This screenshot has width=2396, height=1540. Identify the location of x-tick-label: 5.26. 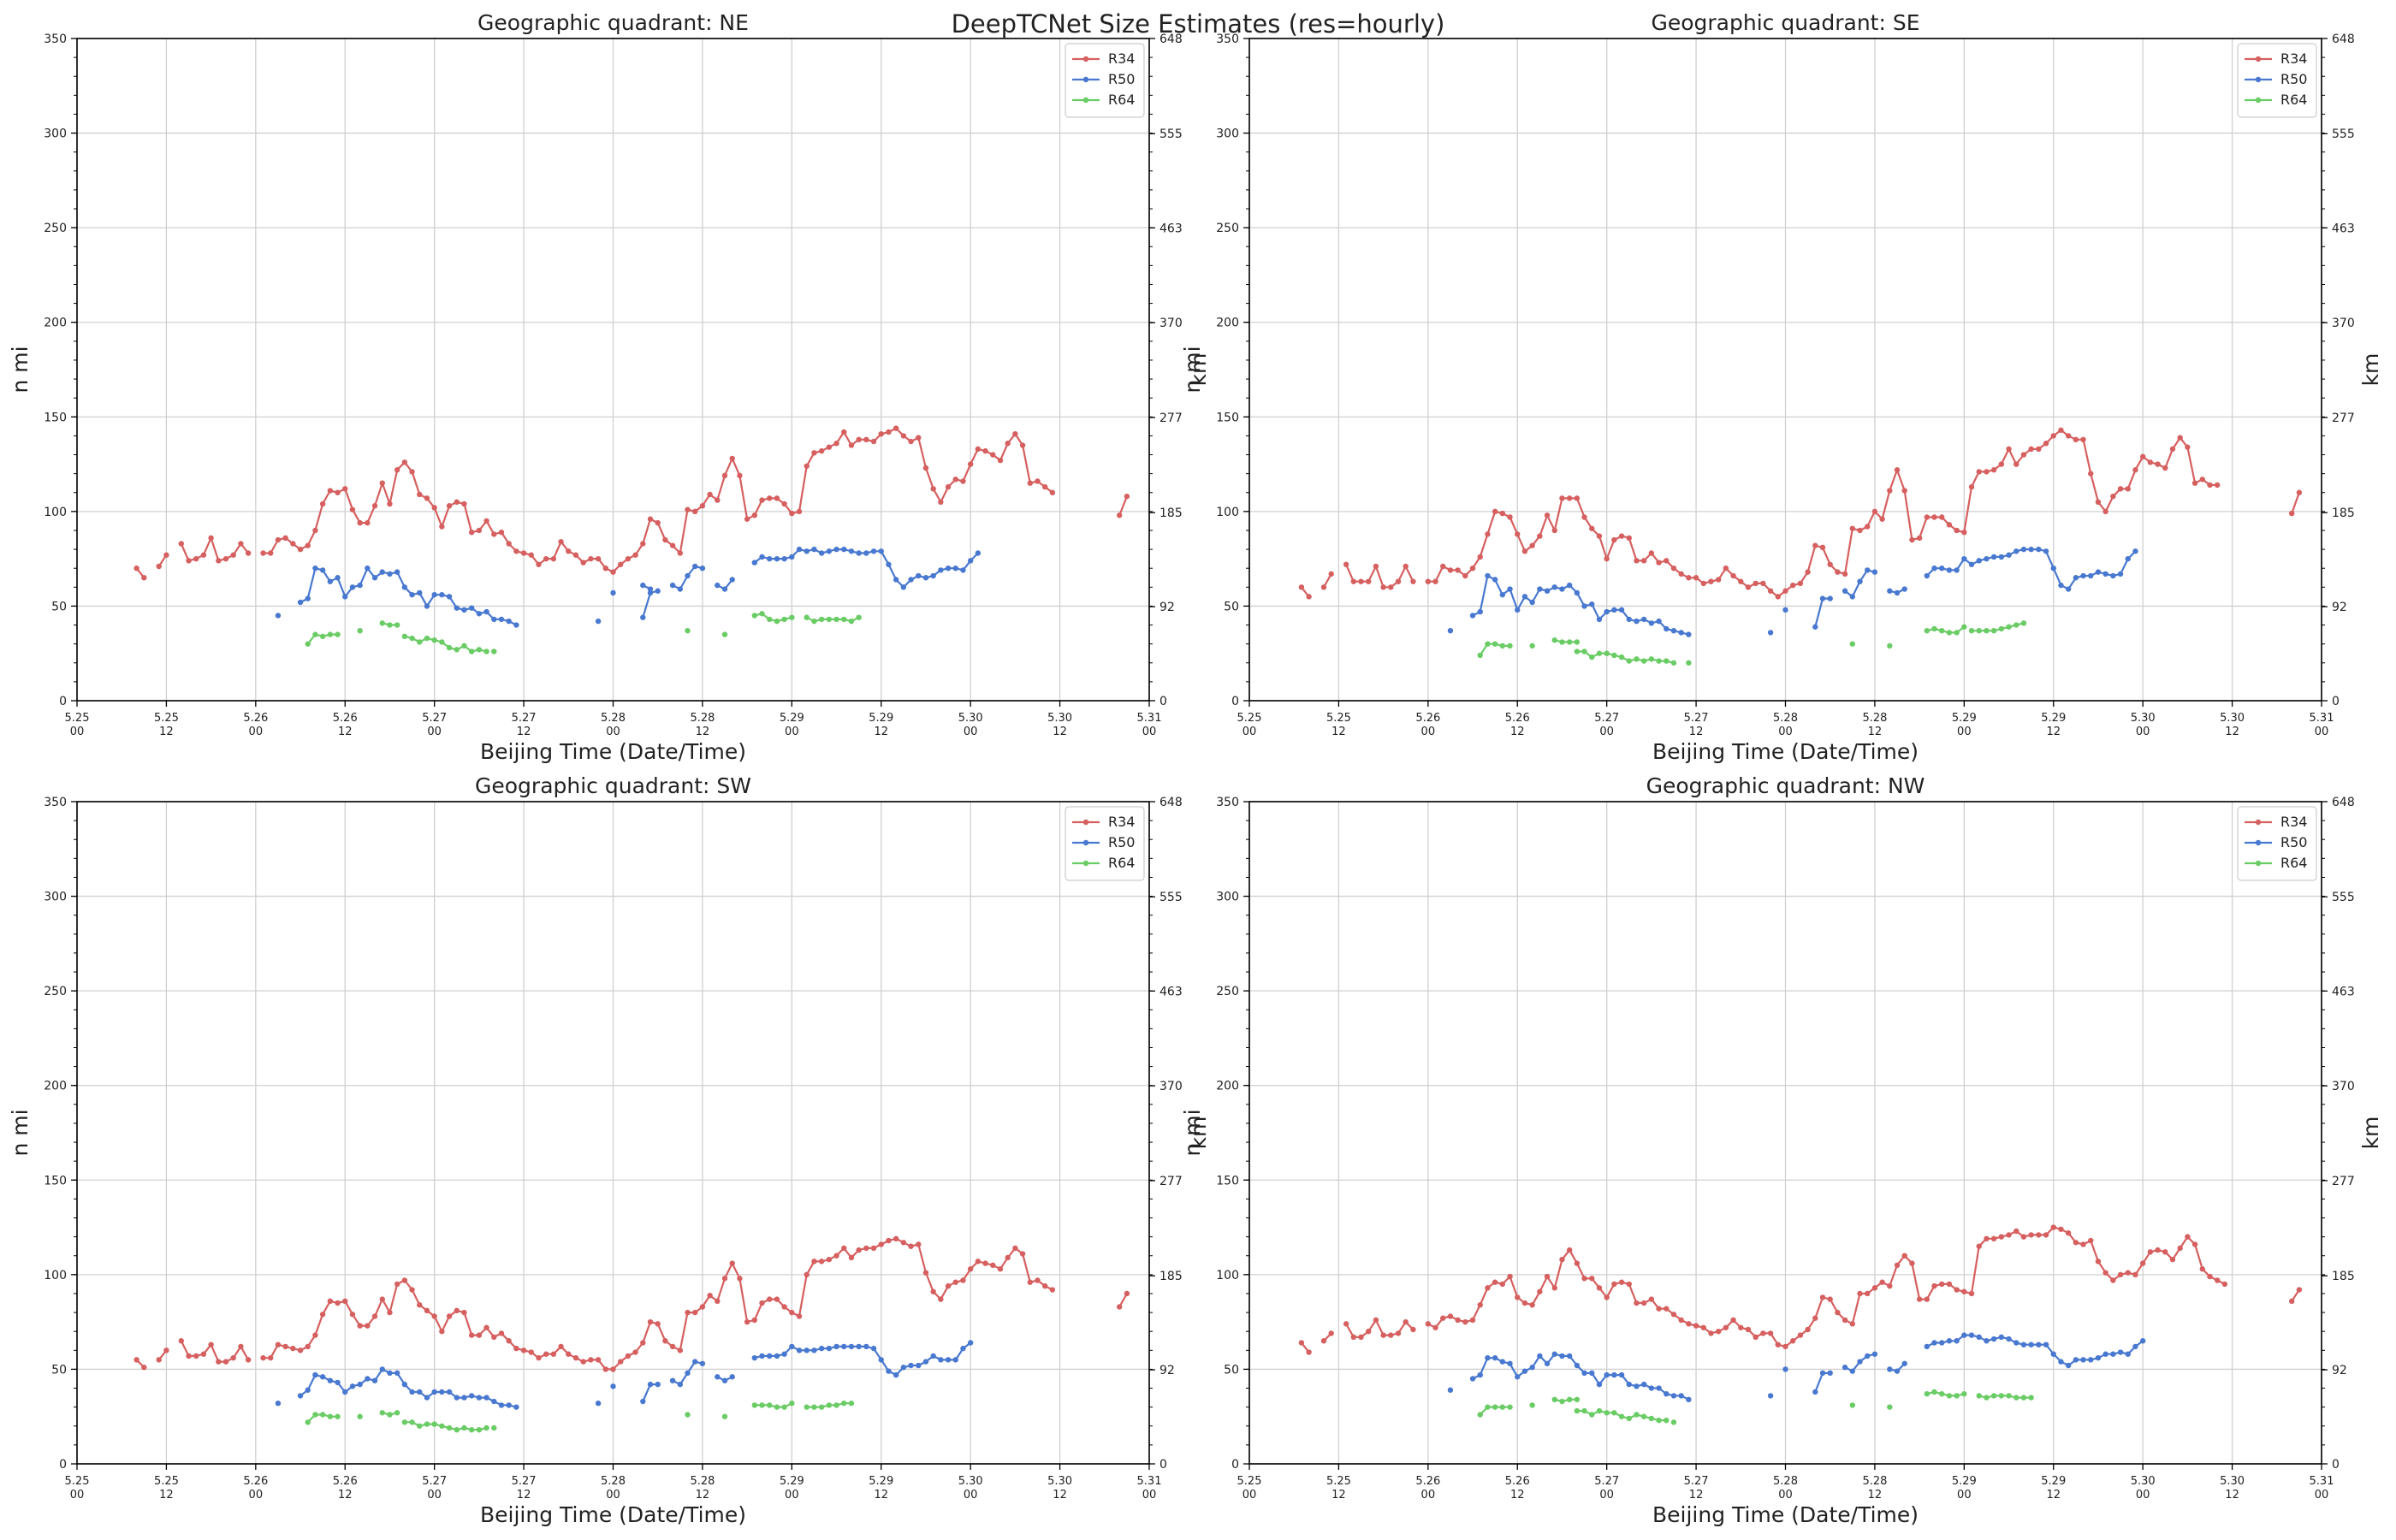
(1518, 718).